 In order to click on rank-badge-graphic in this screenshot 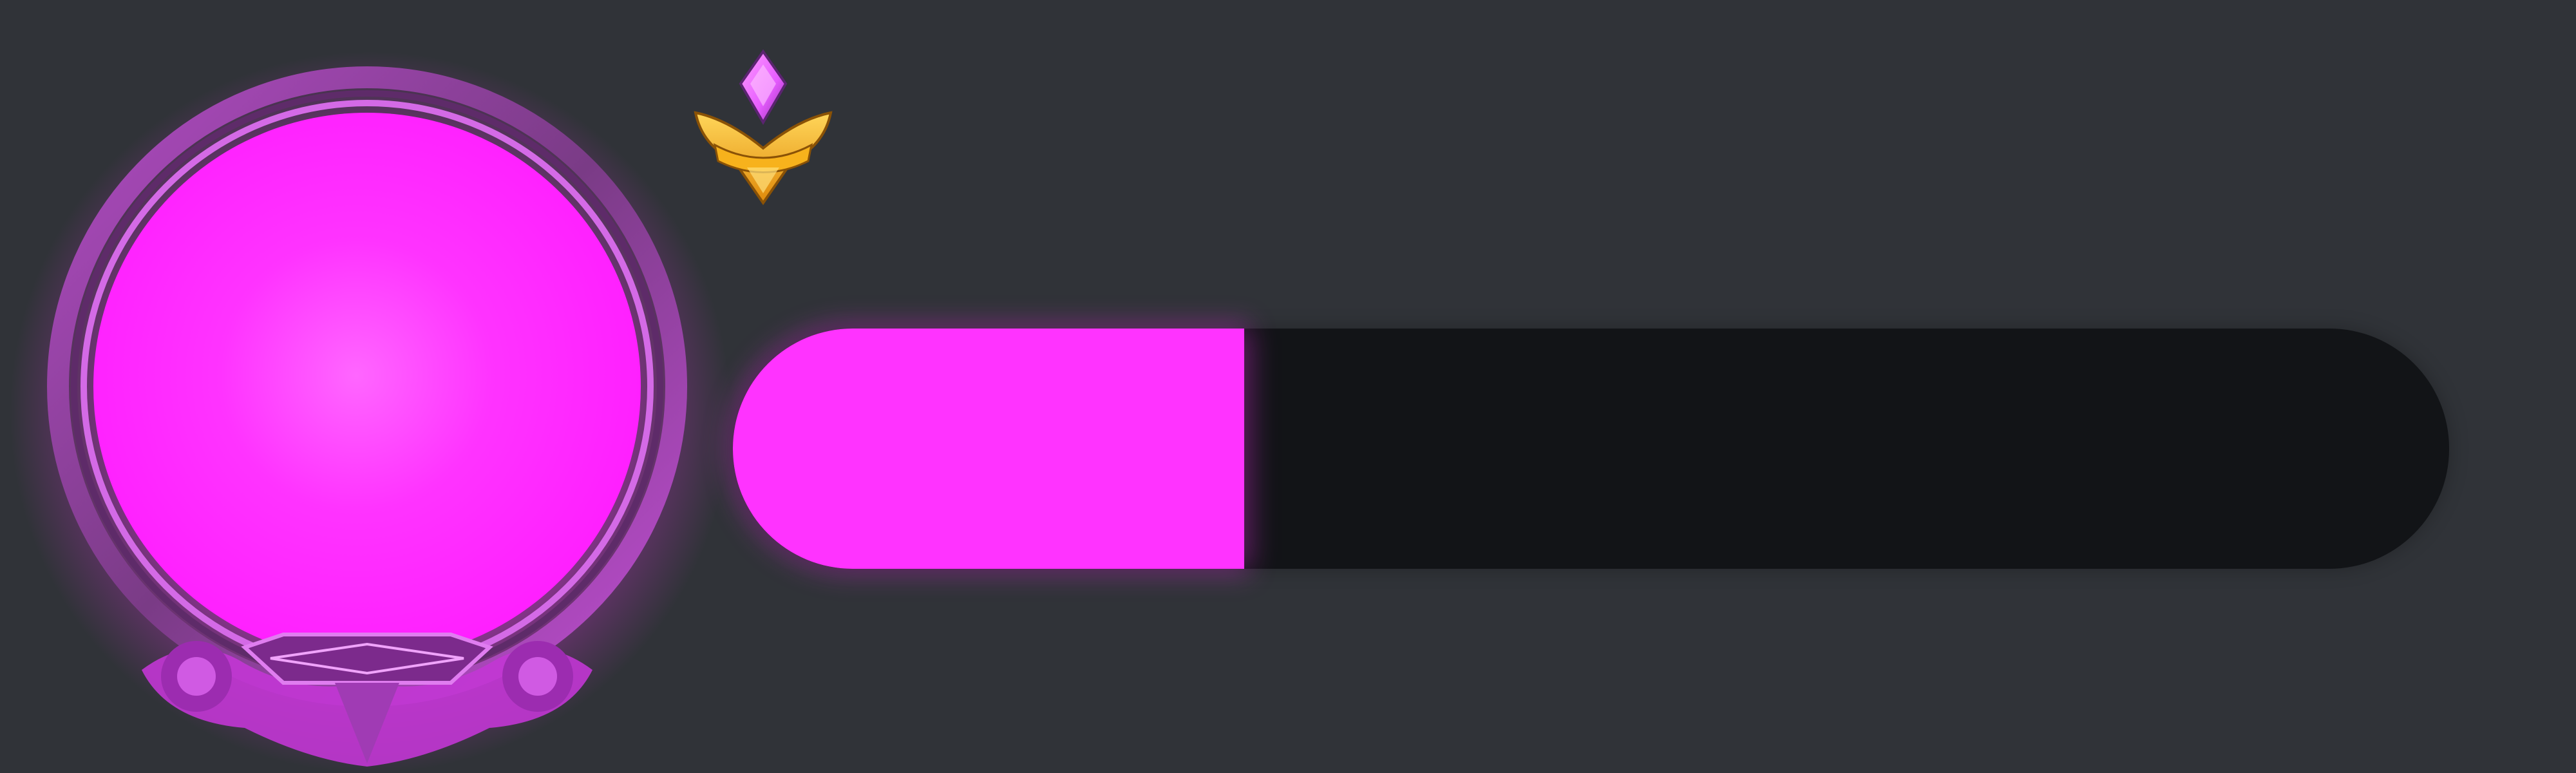, I will do `click(763, 127)`.